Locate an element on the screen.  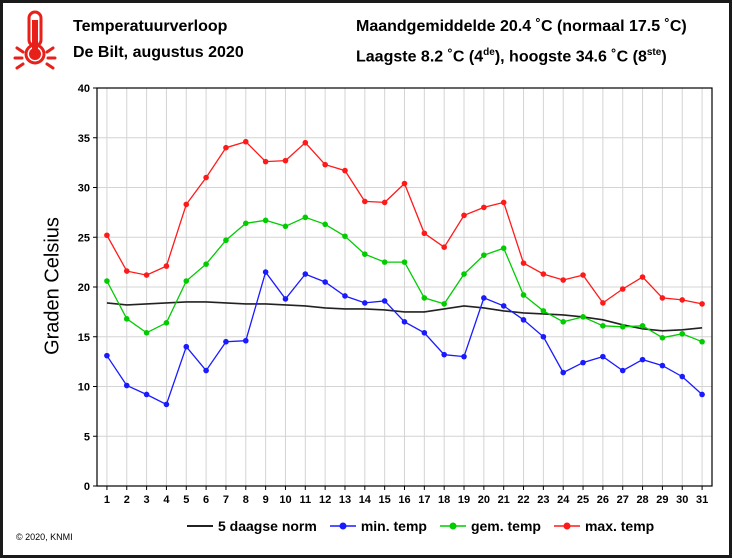
legend-marker-max is located at coordinates (567, 526).